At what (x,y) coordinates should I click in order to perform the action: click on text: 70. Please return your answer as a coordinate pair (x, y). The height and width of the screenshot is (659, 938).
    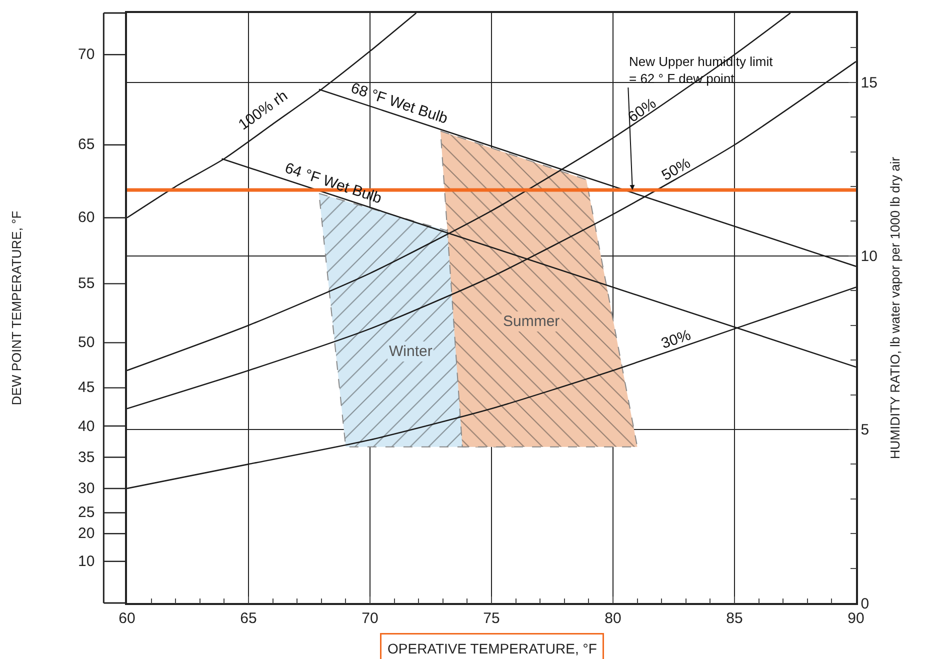
    Looking at the image, I should click on (86, 54).